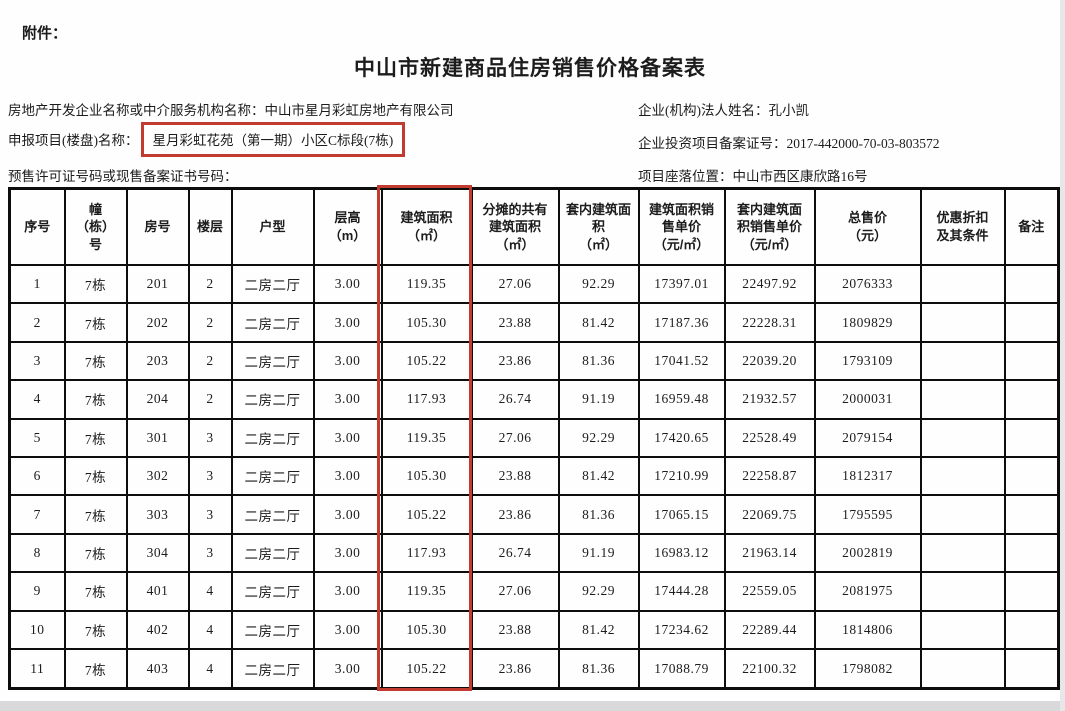  What do you see at coordinates (157, 361) in the screenshot?
I see `table-cell: 203` at bounding box center [157, 361].